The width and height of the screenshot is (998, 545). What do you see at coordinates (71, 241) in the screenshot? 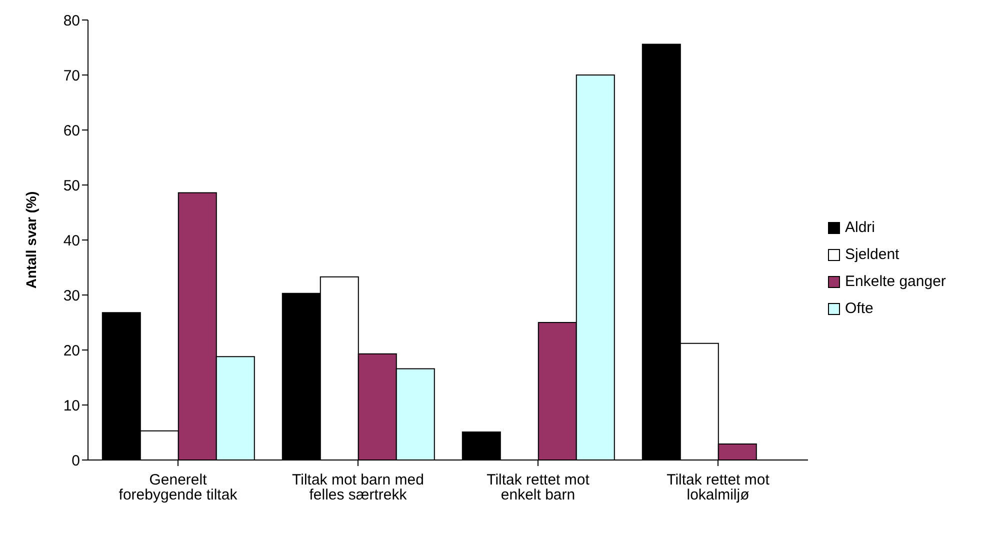
I see `y-tick-label: 40` at bounding box center [71, 241].